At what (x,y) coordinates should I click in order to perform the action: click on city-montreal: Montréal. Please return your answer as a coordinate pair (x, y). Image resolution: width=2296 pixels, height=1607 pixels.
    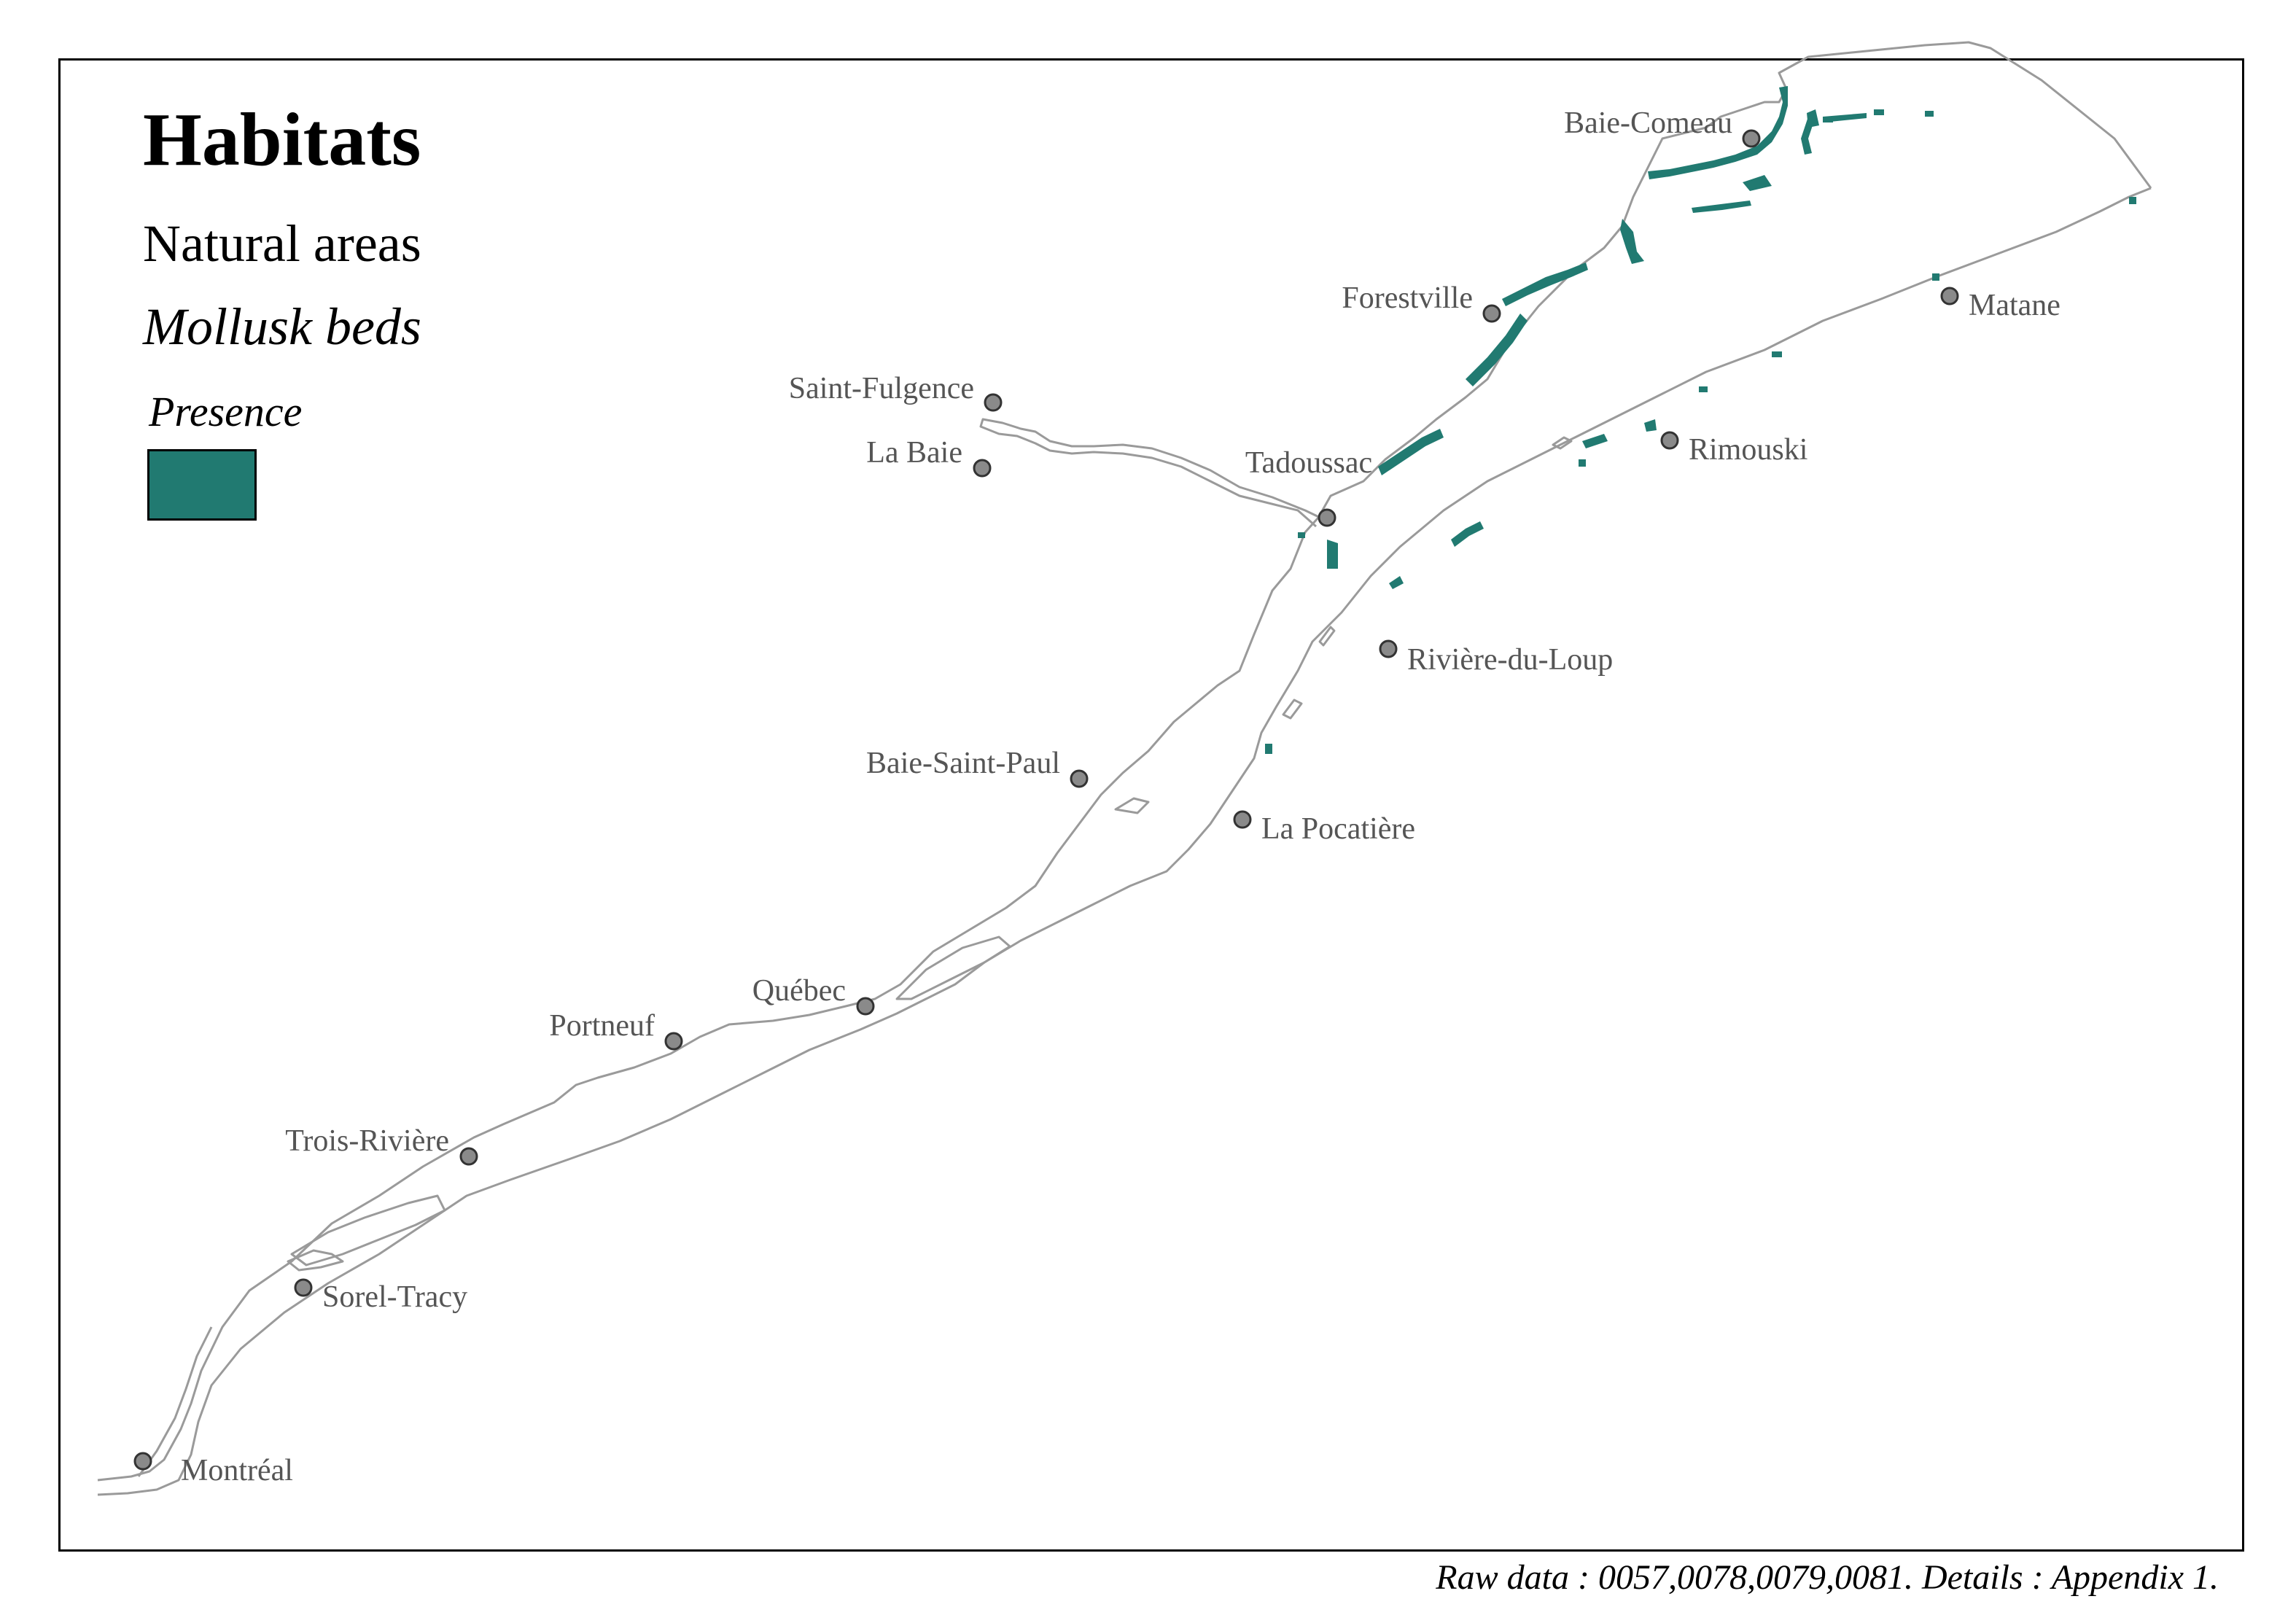
    Looking at the image, I should click on (213, 1469).